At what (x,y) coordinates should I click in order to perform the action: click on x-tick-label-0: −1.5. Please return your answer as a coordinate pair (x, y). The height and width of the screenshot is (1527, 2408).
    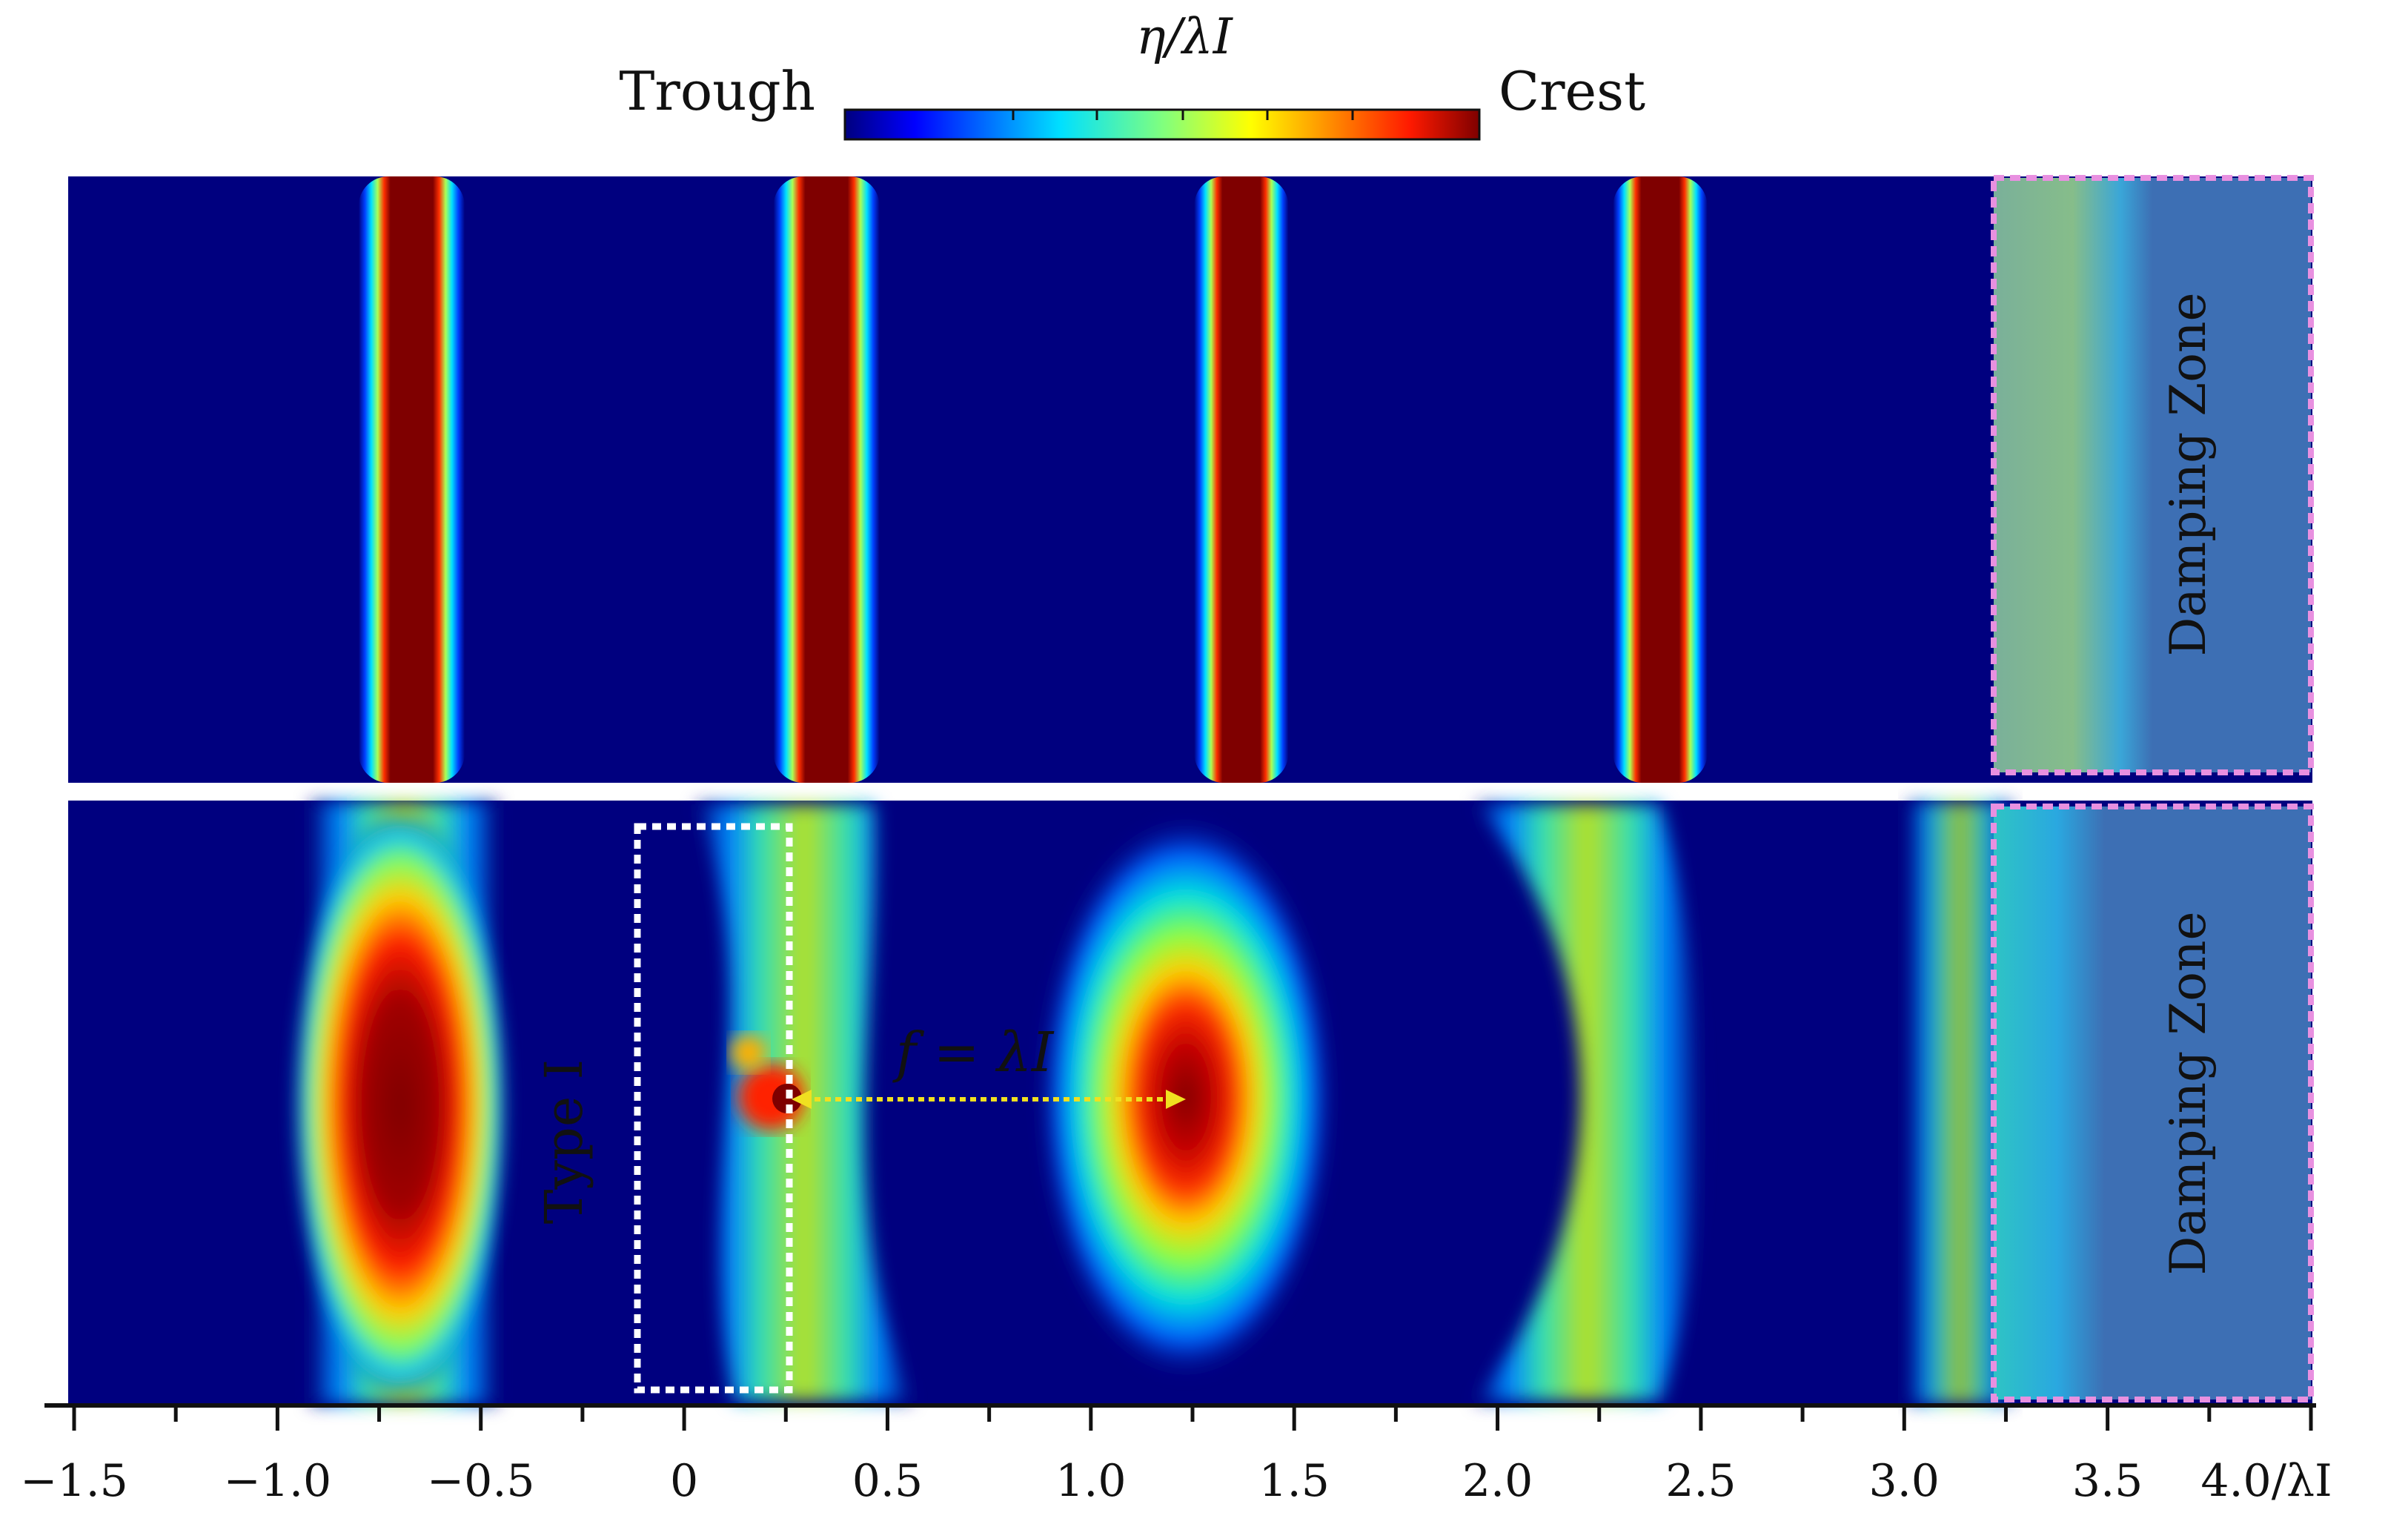
    Looking at the image, I should click on (74, 1481).